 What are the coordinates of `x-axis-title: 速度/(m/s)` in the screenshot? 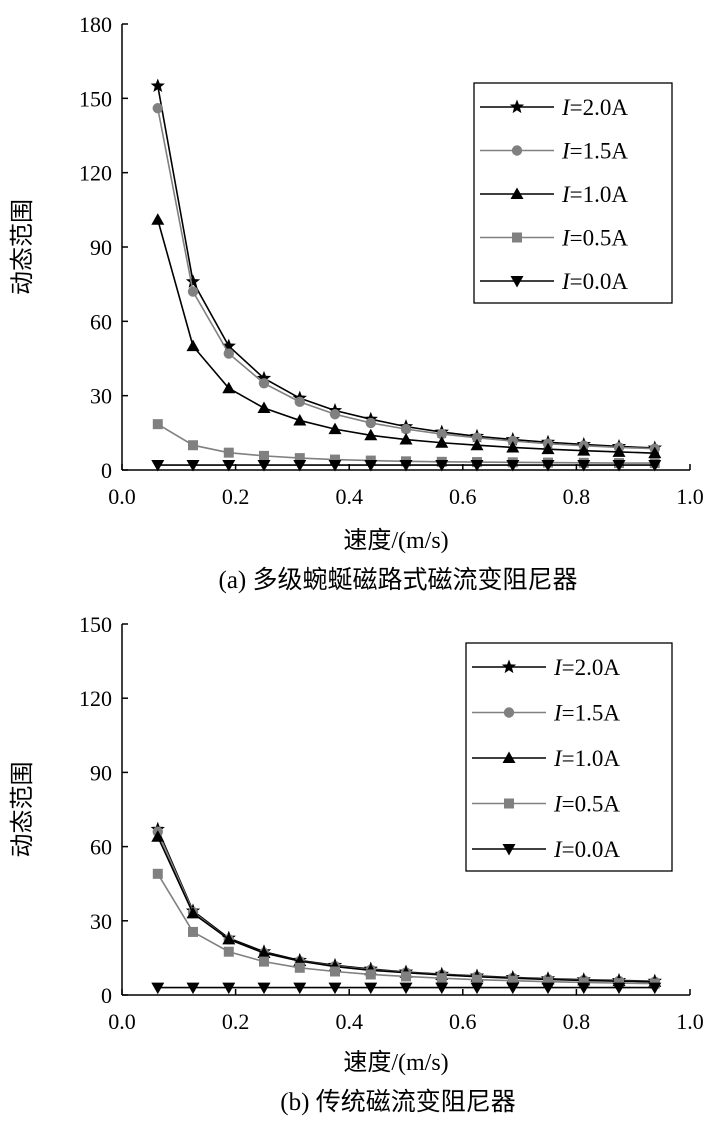 It's located at (395, 540).